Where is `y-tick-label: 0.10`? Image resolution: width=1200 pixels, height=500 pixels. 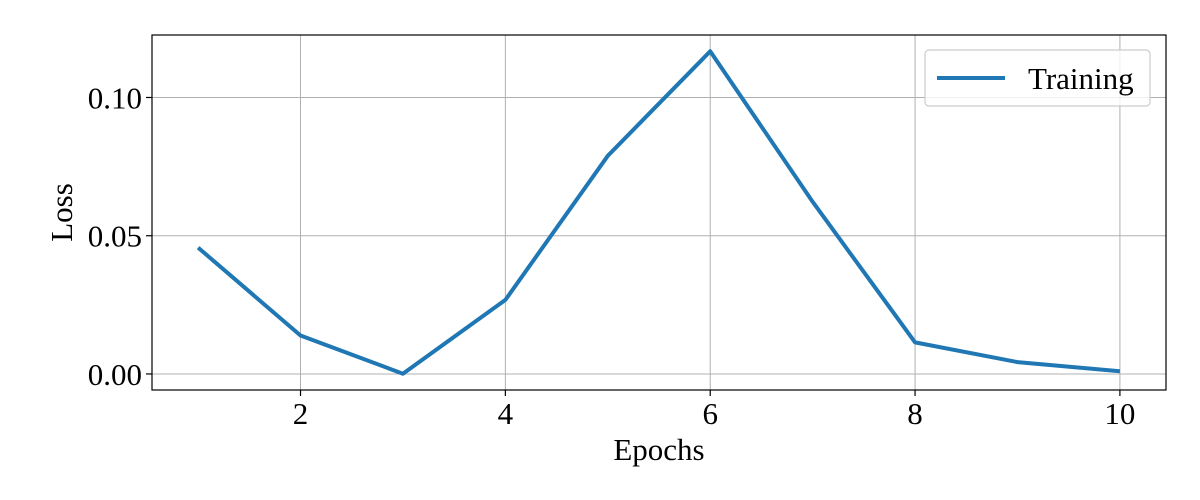
y-tick-label: 0.10 is located at coordinates (115, 97).